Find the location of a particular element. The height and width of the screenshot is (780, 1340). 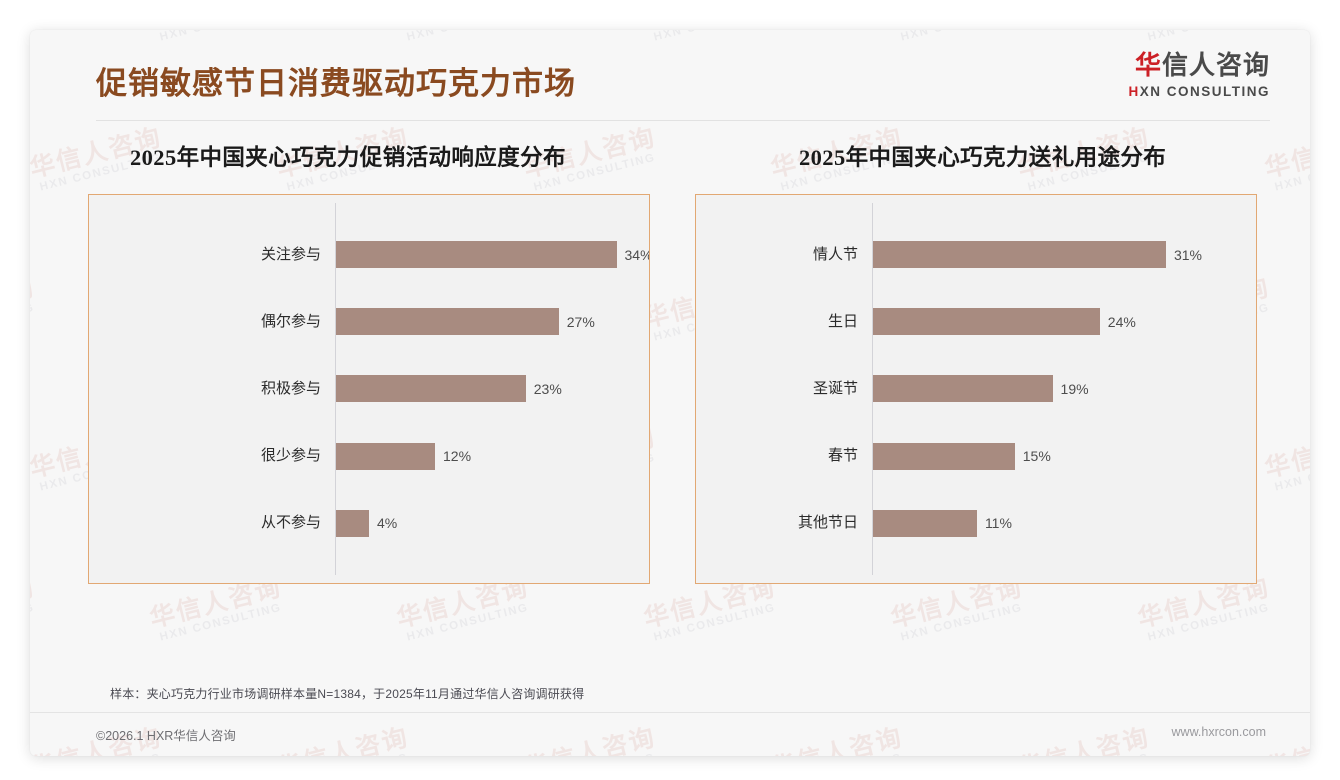

bar-row: 关注参与 34% is located at coordinates (369, 255).